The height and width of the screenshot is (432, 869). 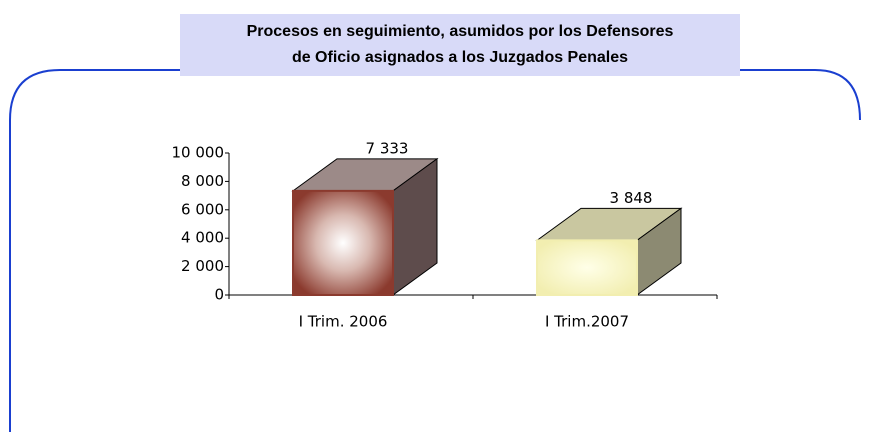 What do you see at coordinates (202, 266) in the screenshot?
I see `y-tick-label: 2 000` at bounding box center [202, 266].